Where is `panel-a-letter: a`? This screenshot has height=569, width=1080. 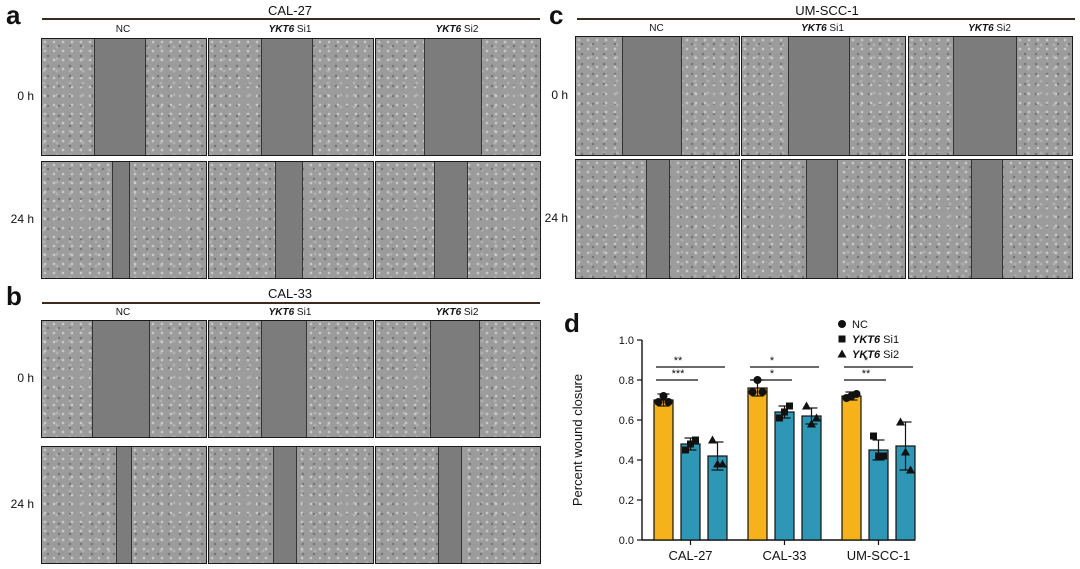 panel-a-letter: a is located at coordinates (13, 15).